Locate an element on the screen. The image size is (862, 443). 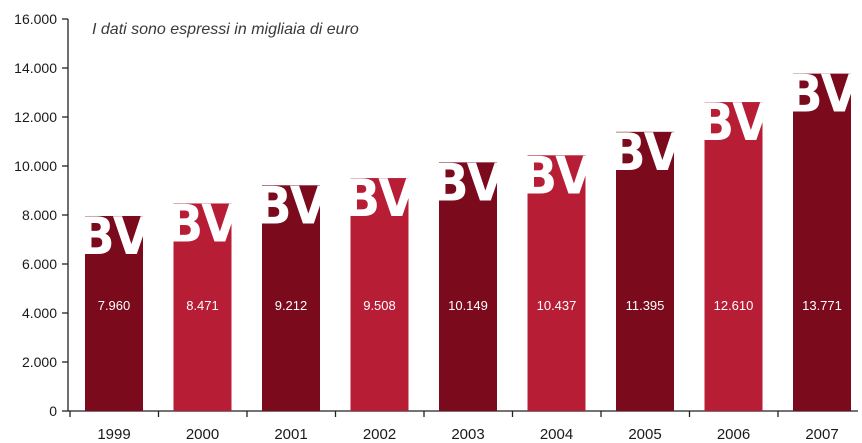
bar-value-label: 8.471 is located at coordinates (202, 305).